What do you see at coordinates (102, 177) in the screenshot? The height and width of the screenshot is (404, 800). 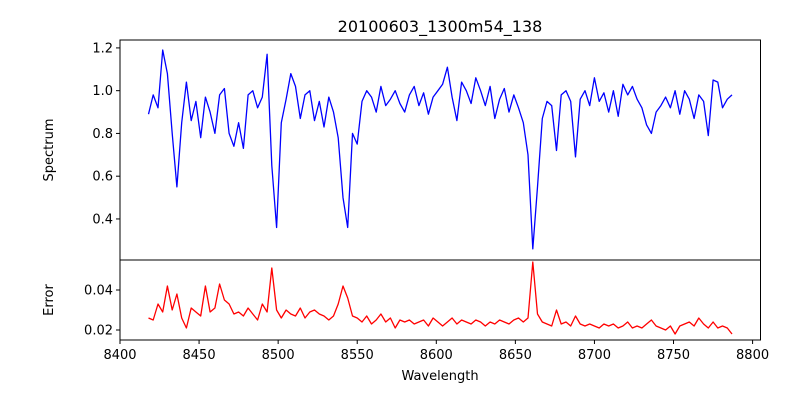 I see `y-tick-label: 0.6` at bounding box center [102, 177].